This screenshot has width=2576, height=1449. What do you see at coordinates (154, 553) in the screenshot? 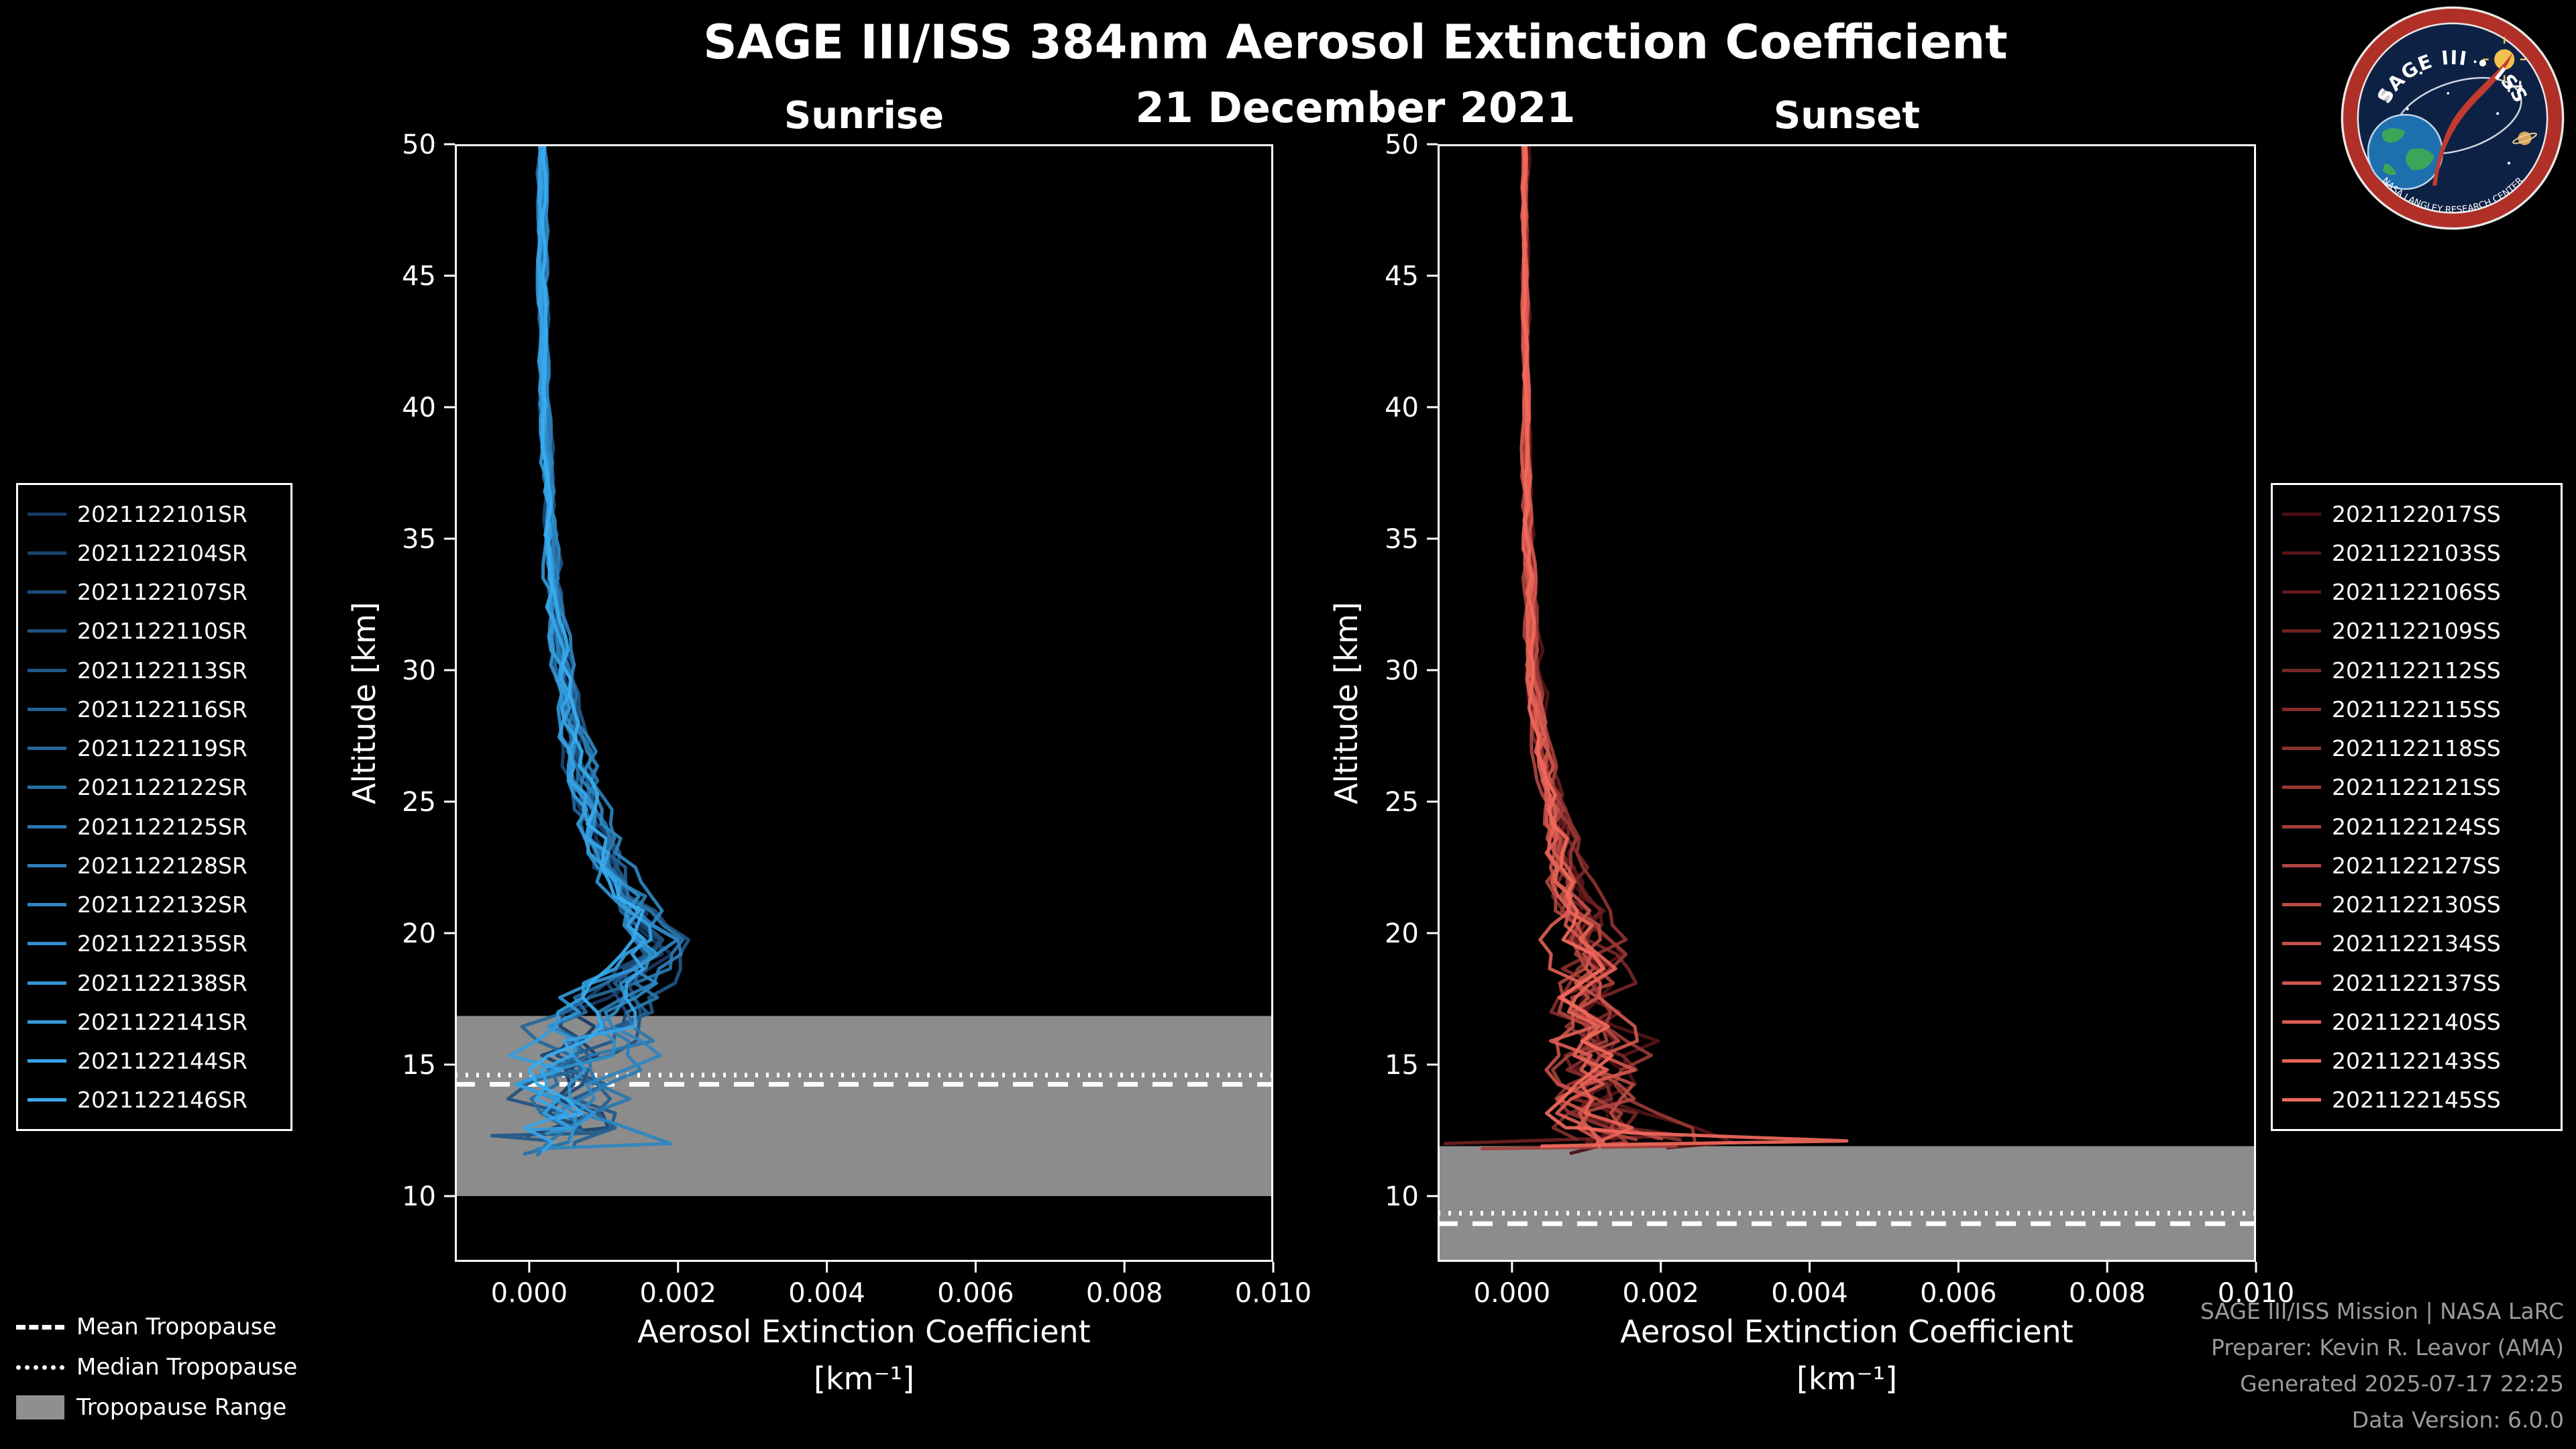
I see `legend-item: 2021122104SR` at bounding box center [154, 553].